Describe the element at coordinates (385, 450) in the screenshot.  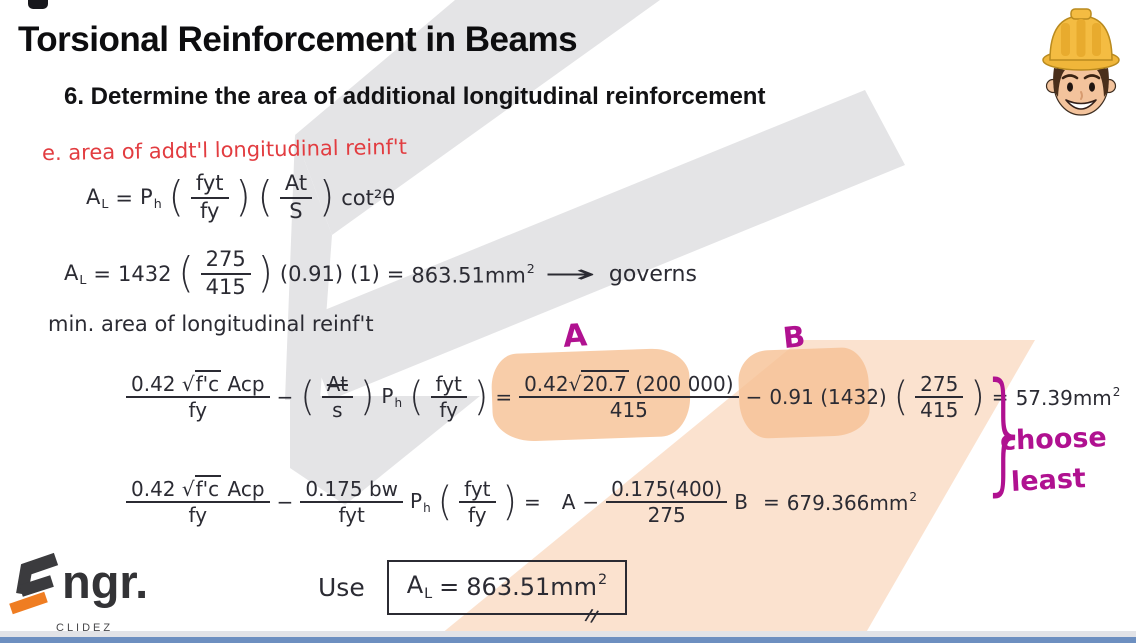
I see `watermark-bottom-tip` at that location.